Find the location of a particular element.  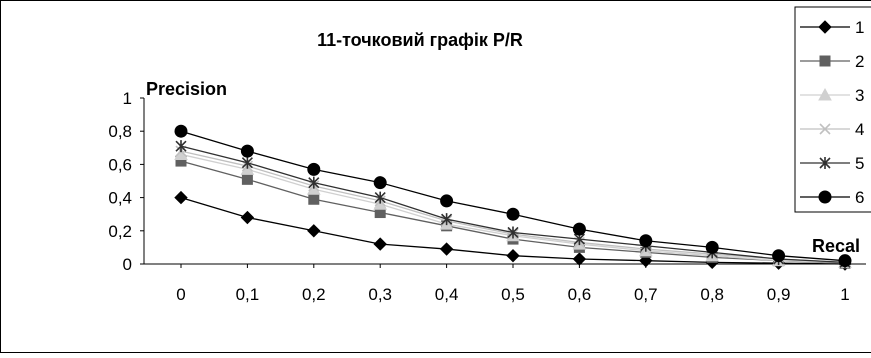

x-tick-label: 0,8 is located at coordinates (712, 294).